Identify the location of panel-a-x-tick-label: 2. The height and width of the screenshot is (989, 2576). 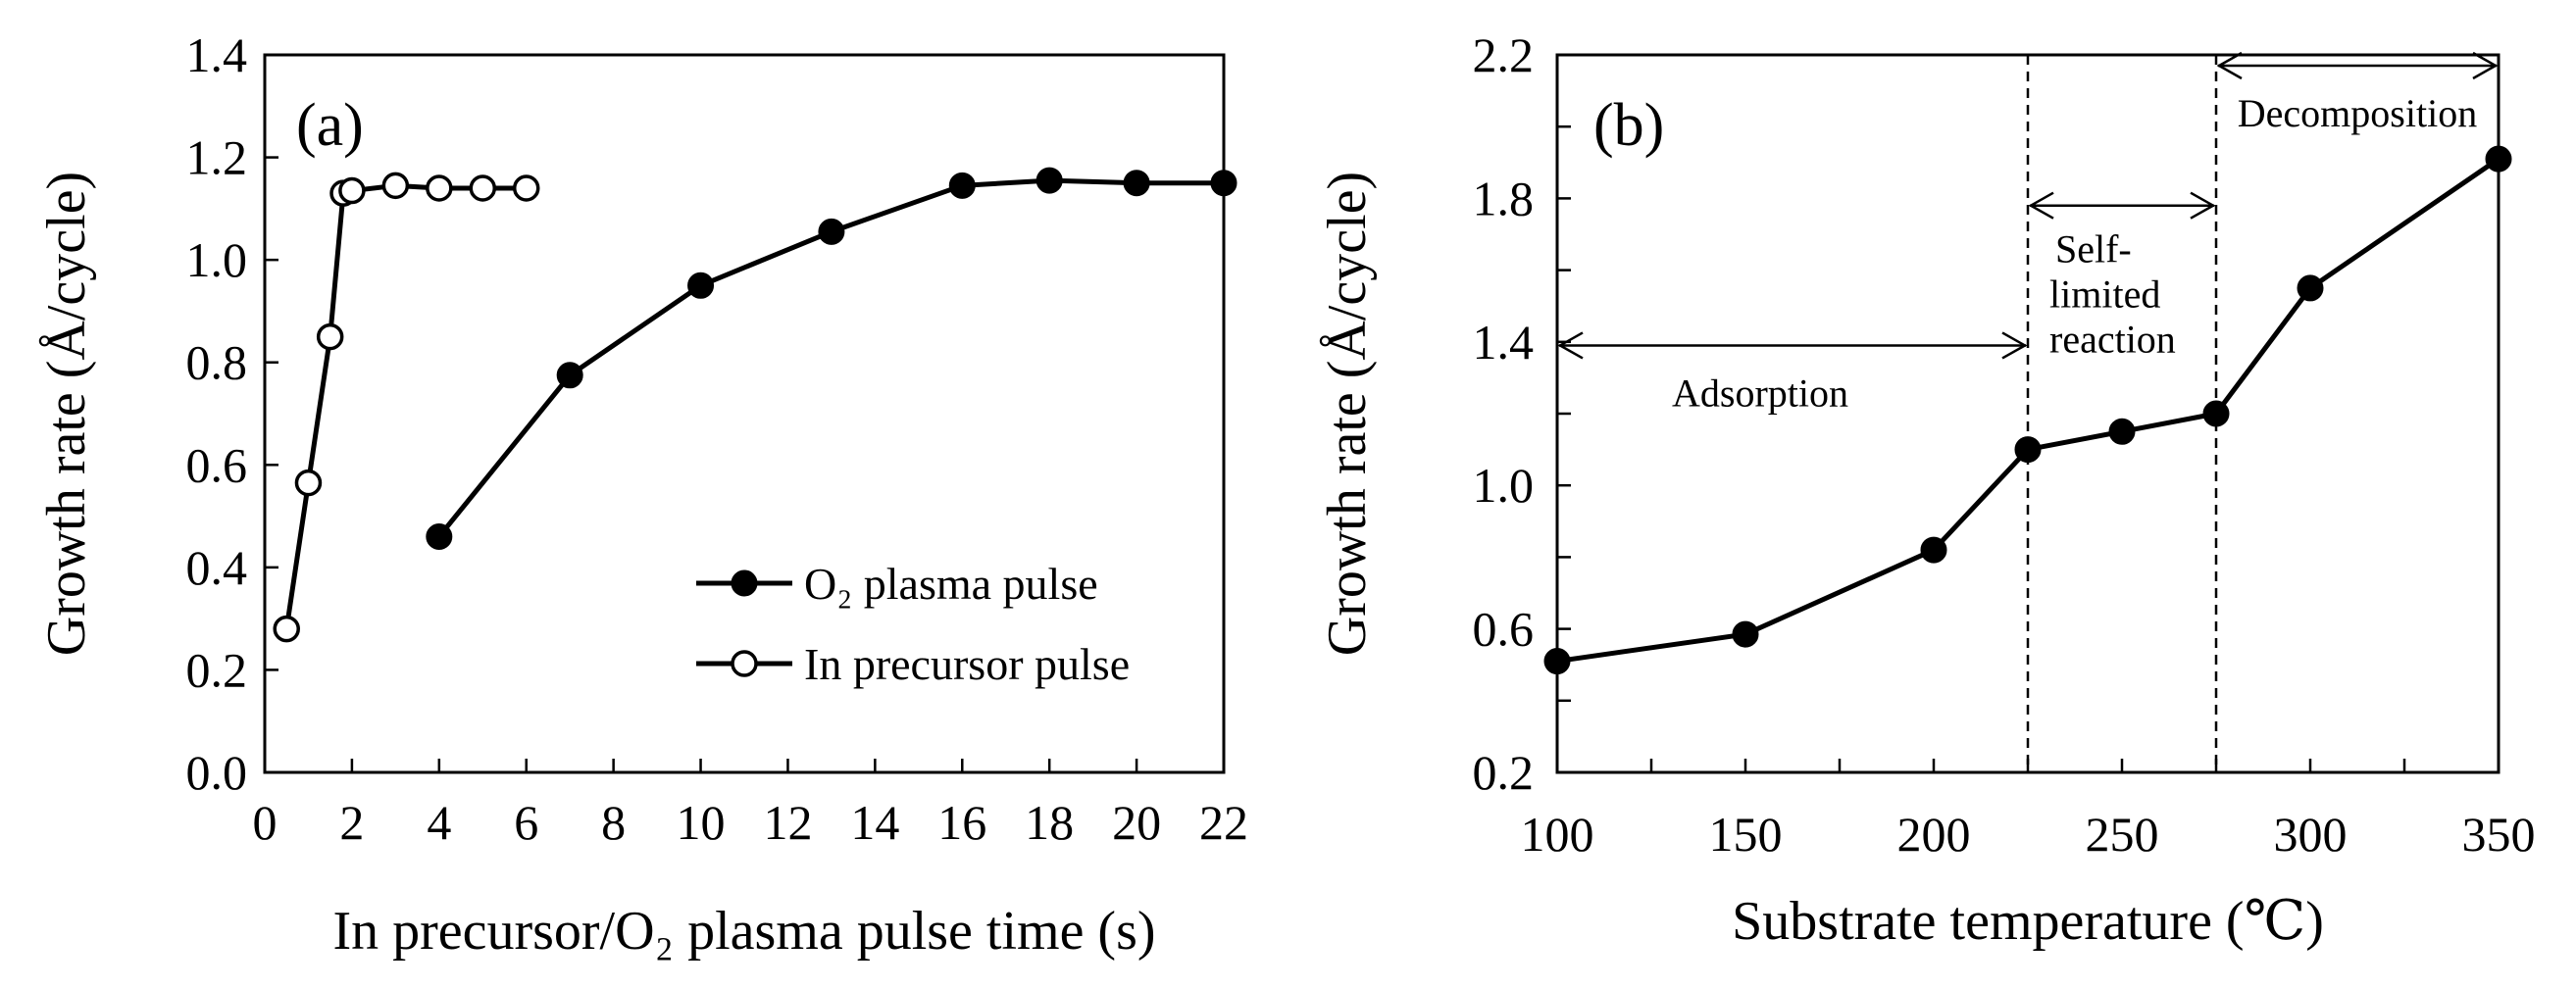
(351, 822).